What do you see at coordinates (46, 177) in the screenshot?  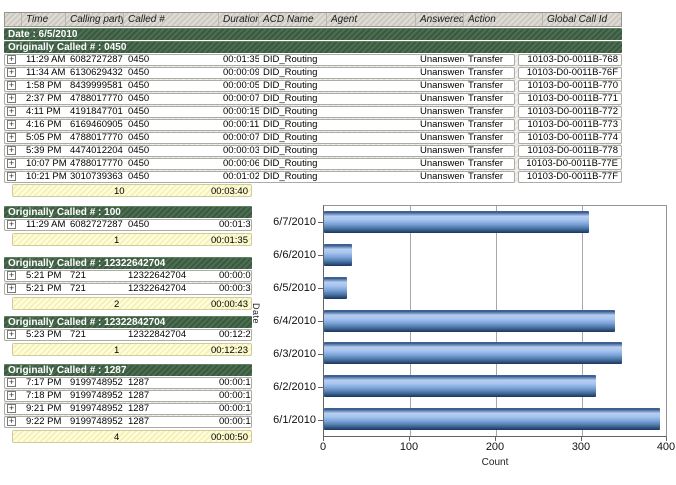 I see `time-cell: 10:21 PM` at bounding box center [46, 177].